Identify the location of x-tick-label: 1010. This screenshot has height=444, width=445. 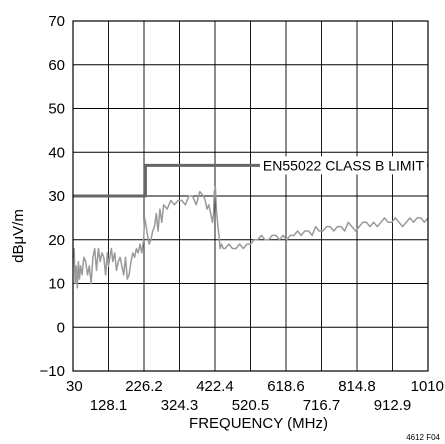
(427, 386).